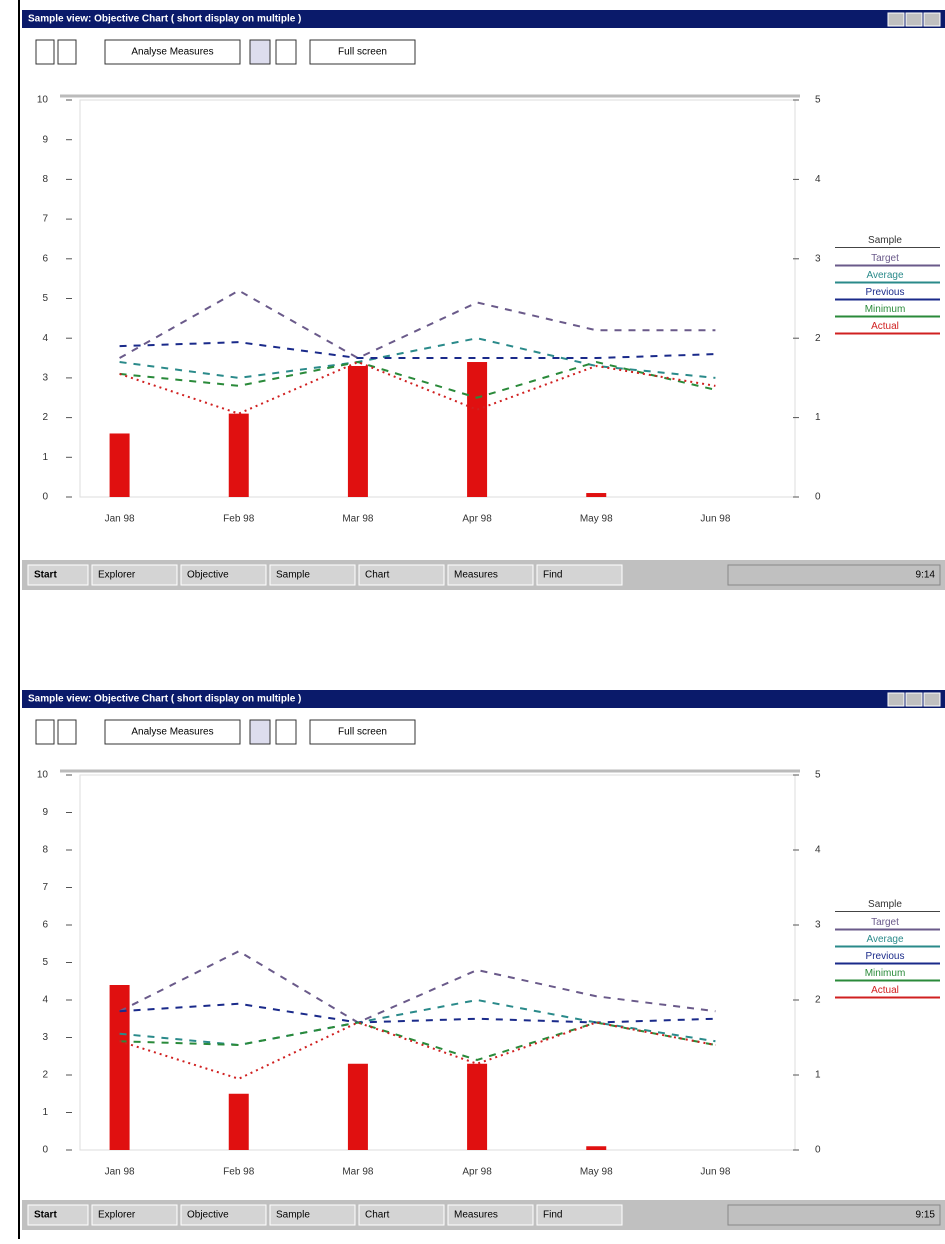  What do you see at coordinates (208, 575) in the screenshot?
I see `taskbar-button-label: Objective` at bounding box center [208, 575].